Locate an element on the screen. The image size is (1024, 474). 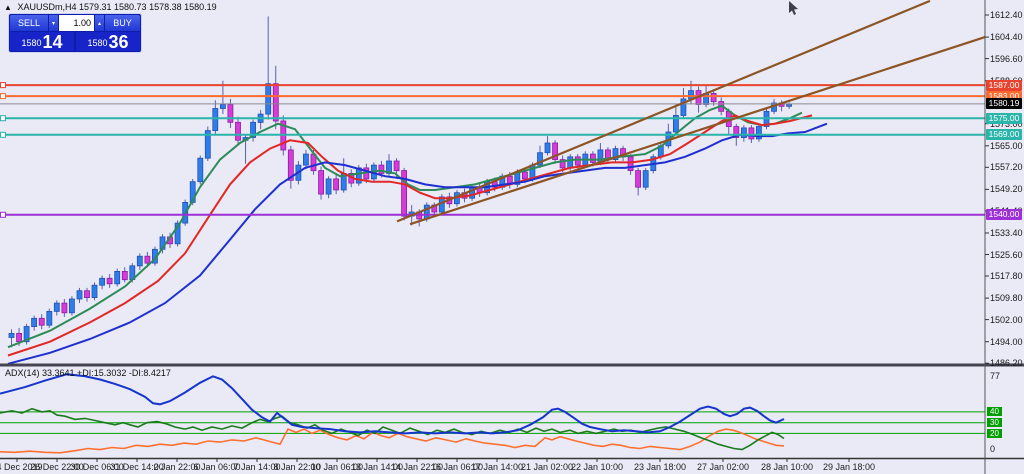
sell-price-display: 1580 14 is located at coordinates (42, 41).